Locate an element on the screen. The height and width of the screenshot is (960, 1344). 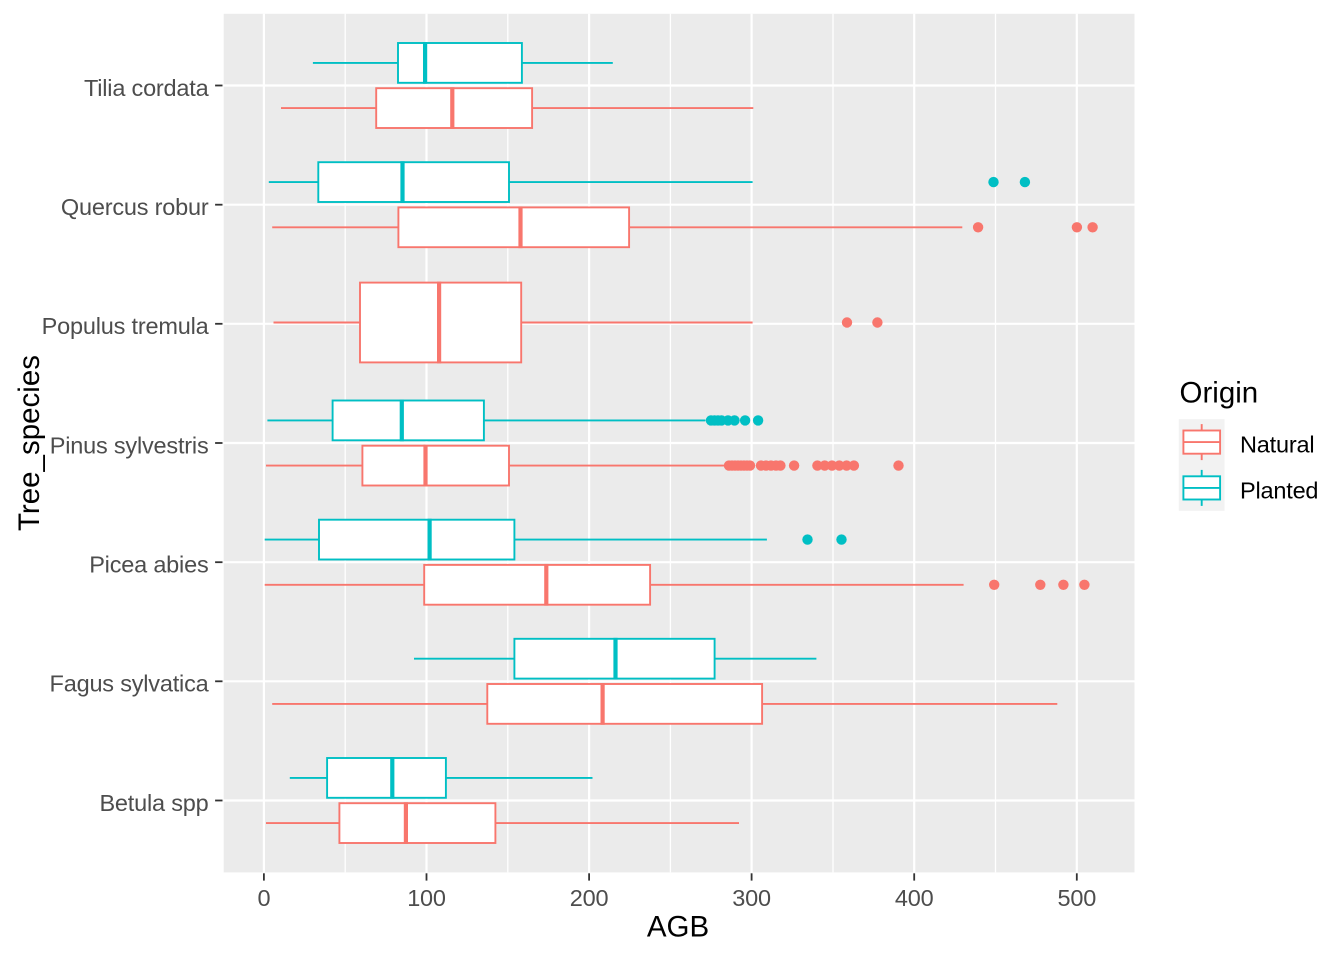
svg-text: Tree_species is located at coordinates (29, 443).